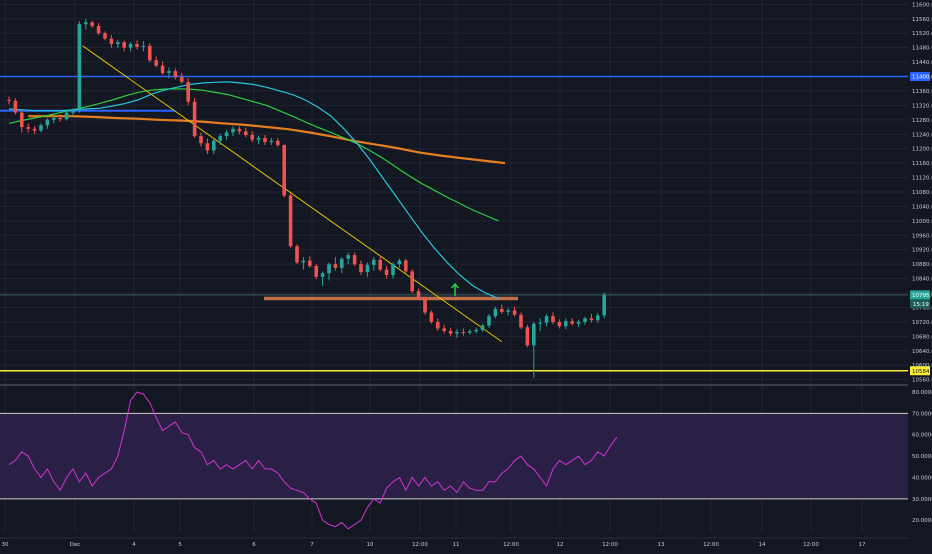 Image resolution: width=932 pixels, height=554 pixels. Describe the element at coordinates (922, 207) in the screenshot. I see `price-tick-label: 11040.0` at that location.